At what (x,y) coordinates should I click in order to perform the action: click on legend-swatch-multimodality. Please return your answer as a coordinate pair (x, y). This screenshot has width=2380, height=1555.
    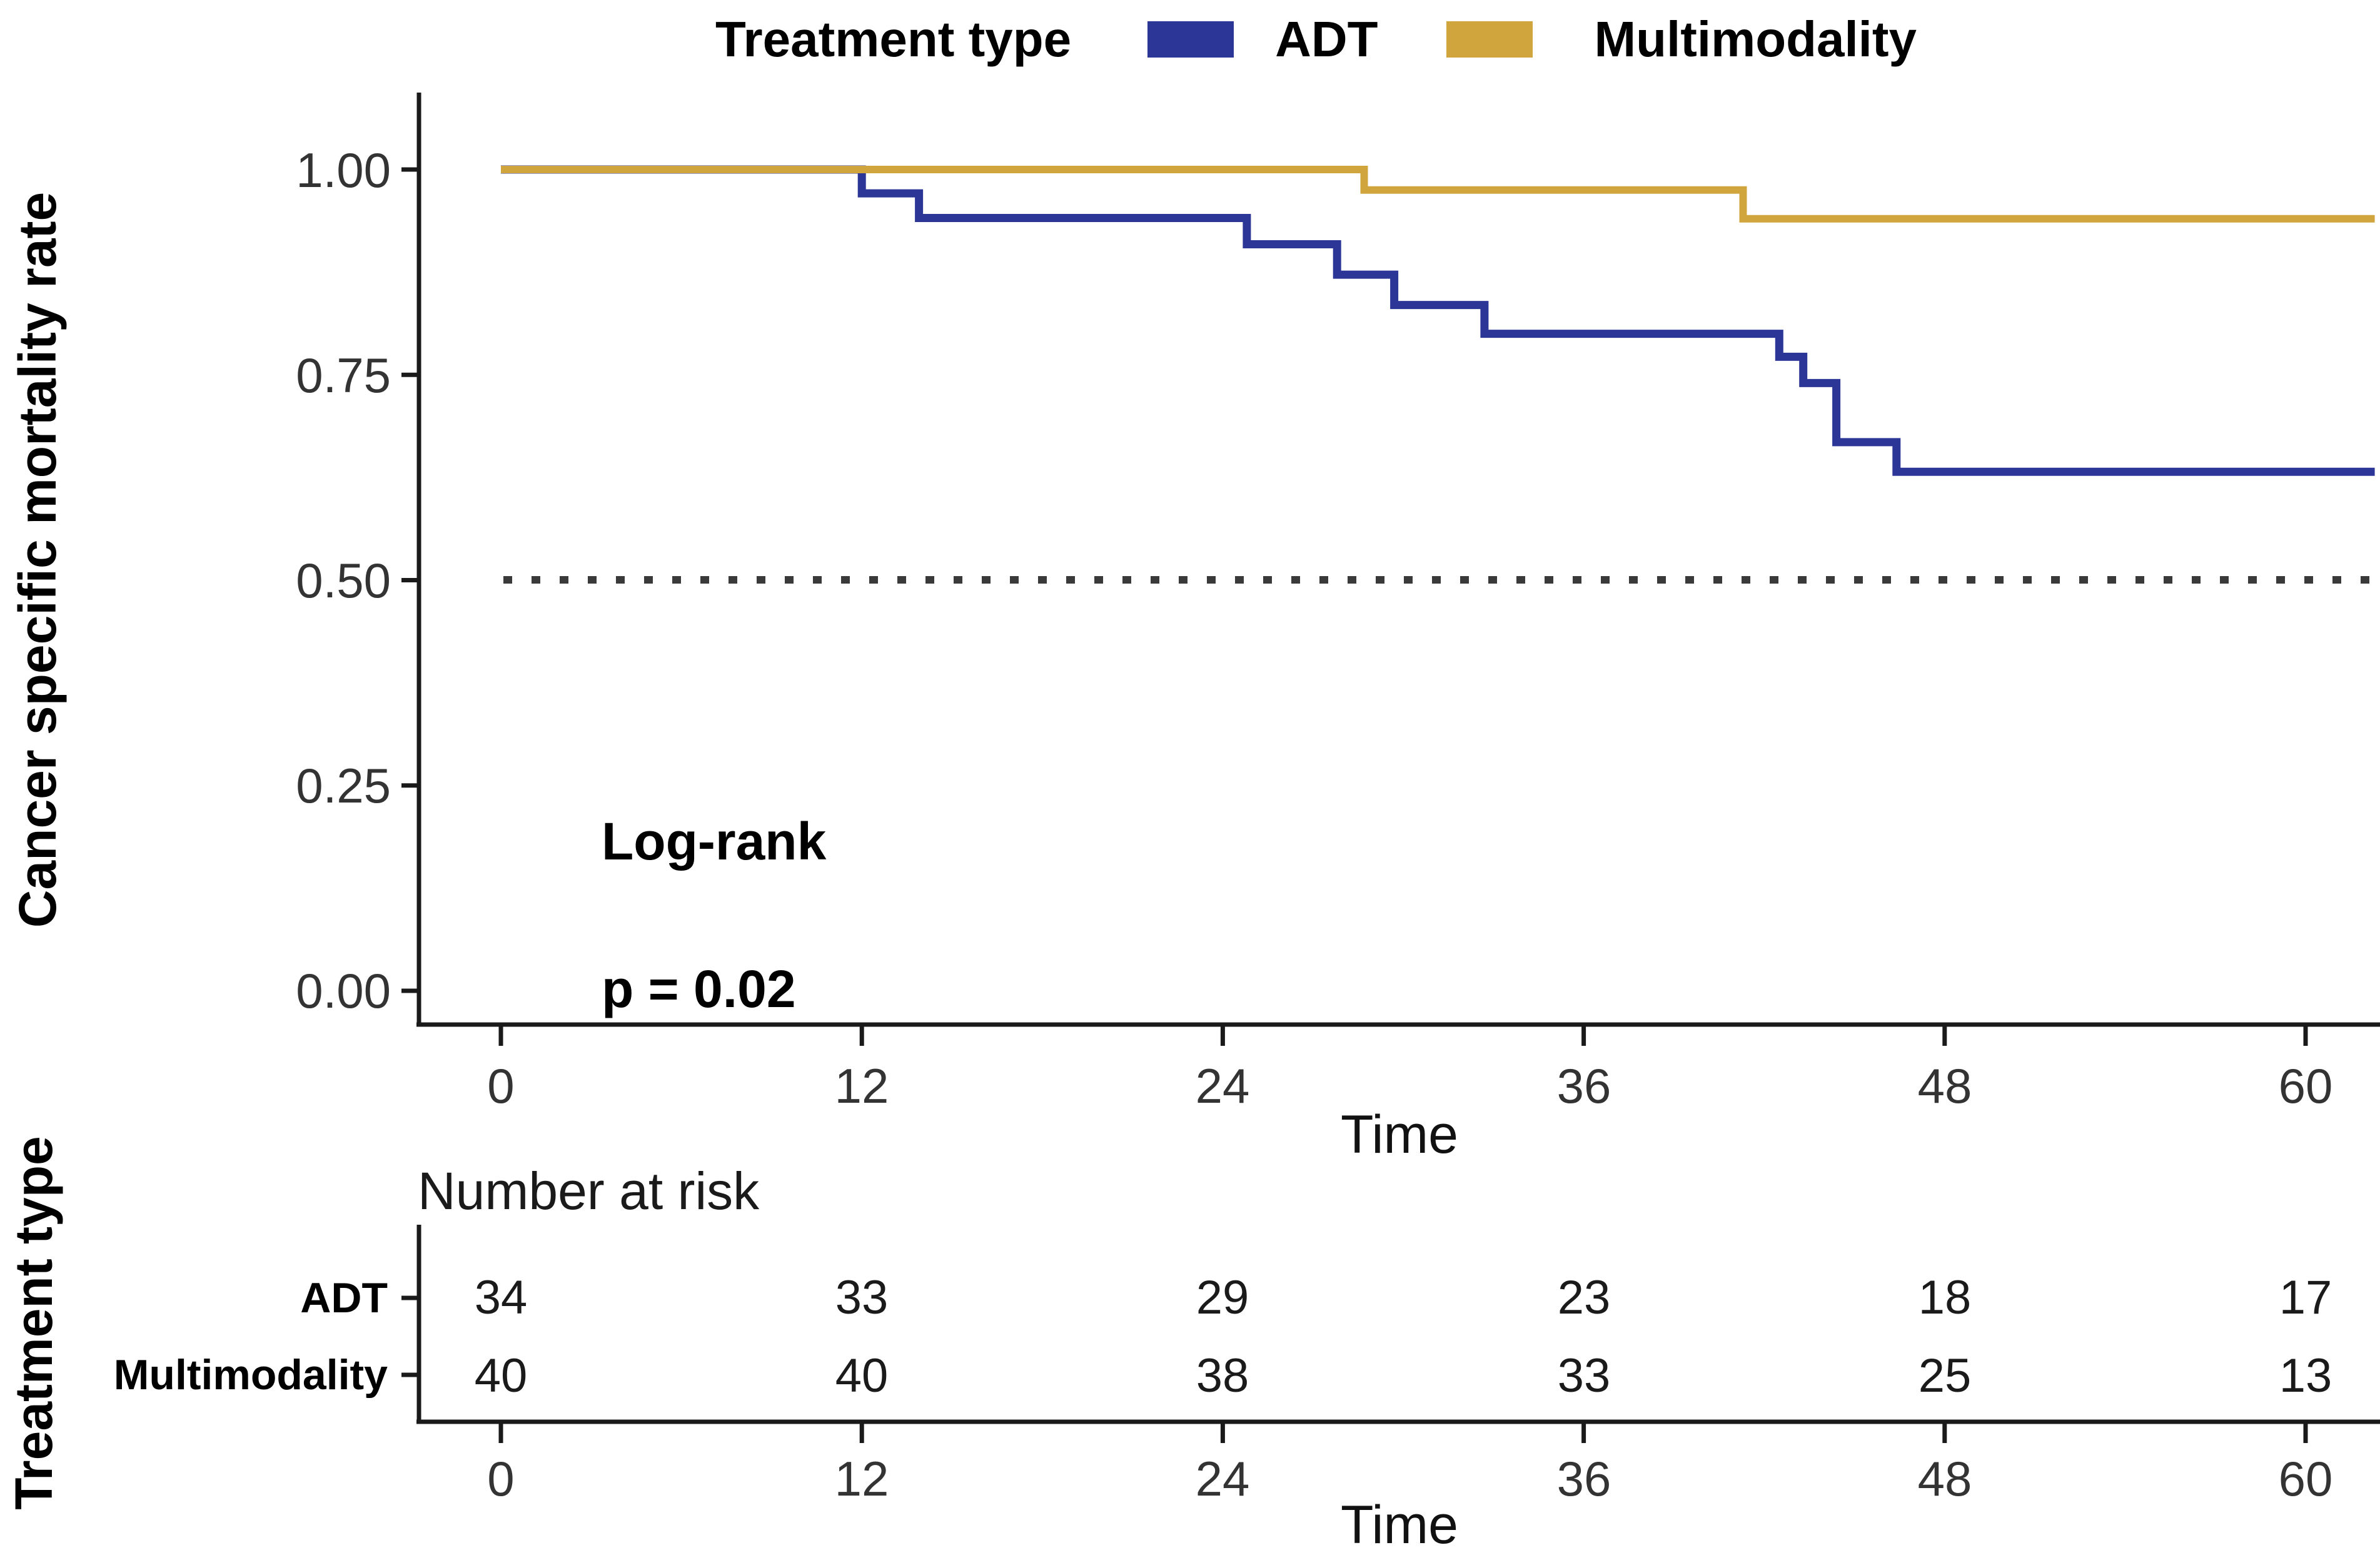
    Looking at the image, I should click on (1489, 39).